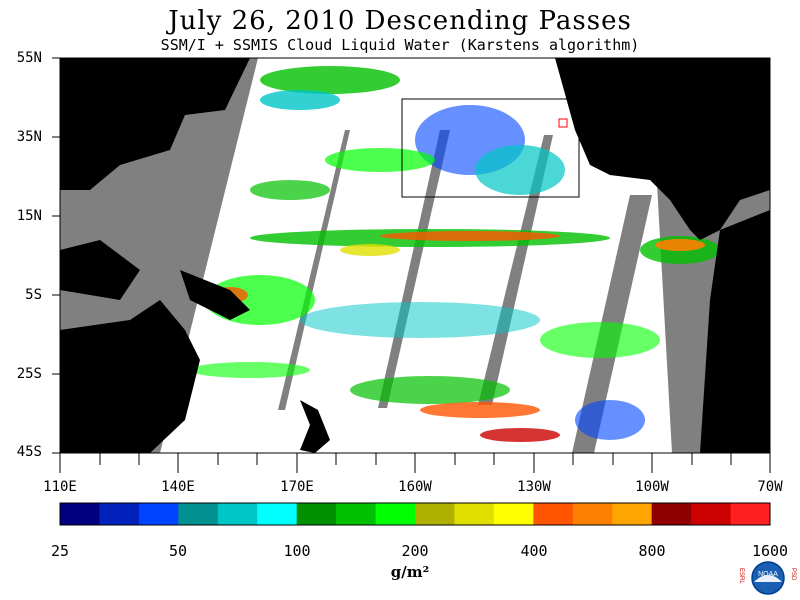 The width and height of the screenshot is (800, 600). What do you see at coordinates (100, 270) in the screenshot?
I see `southeast-asia-land` at bounding box center [100, 270].